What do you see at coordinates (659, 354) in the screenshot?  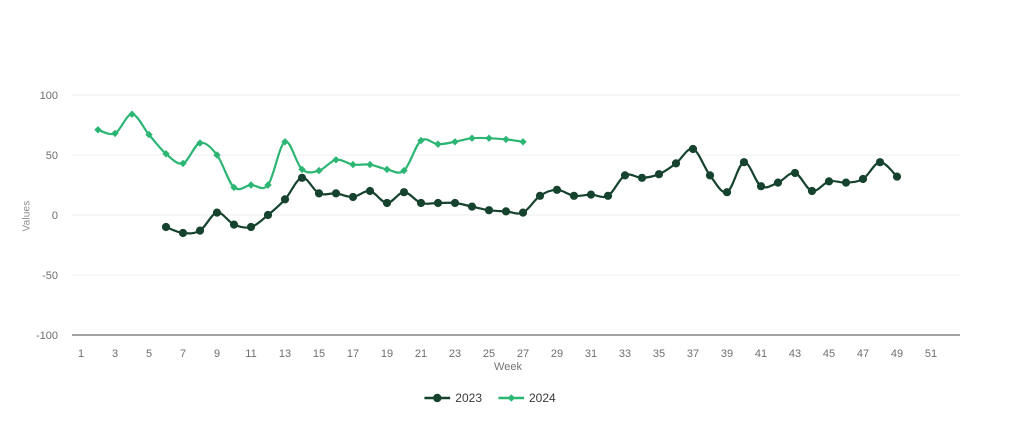 I see `x-tick-label: 35` at bounding box center [659, 354].